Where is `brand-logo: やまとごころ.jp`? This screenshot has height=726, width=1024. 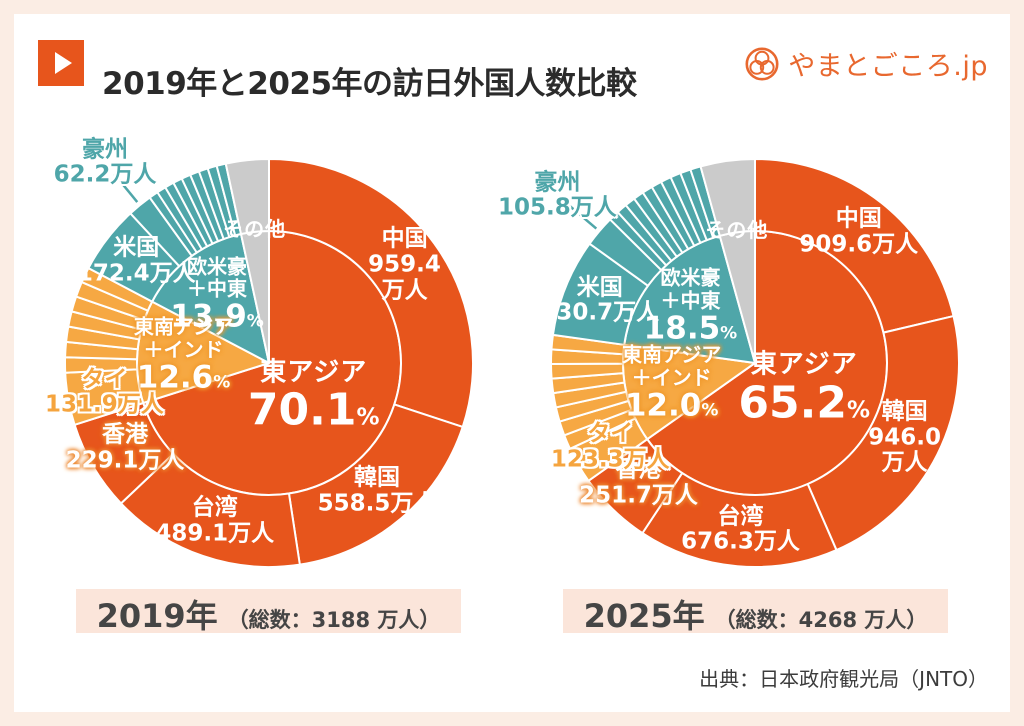
brand-logo: やまとごころ.jp is located at coordinates (866, 63).